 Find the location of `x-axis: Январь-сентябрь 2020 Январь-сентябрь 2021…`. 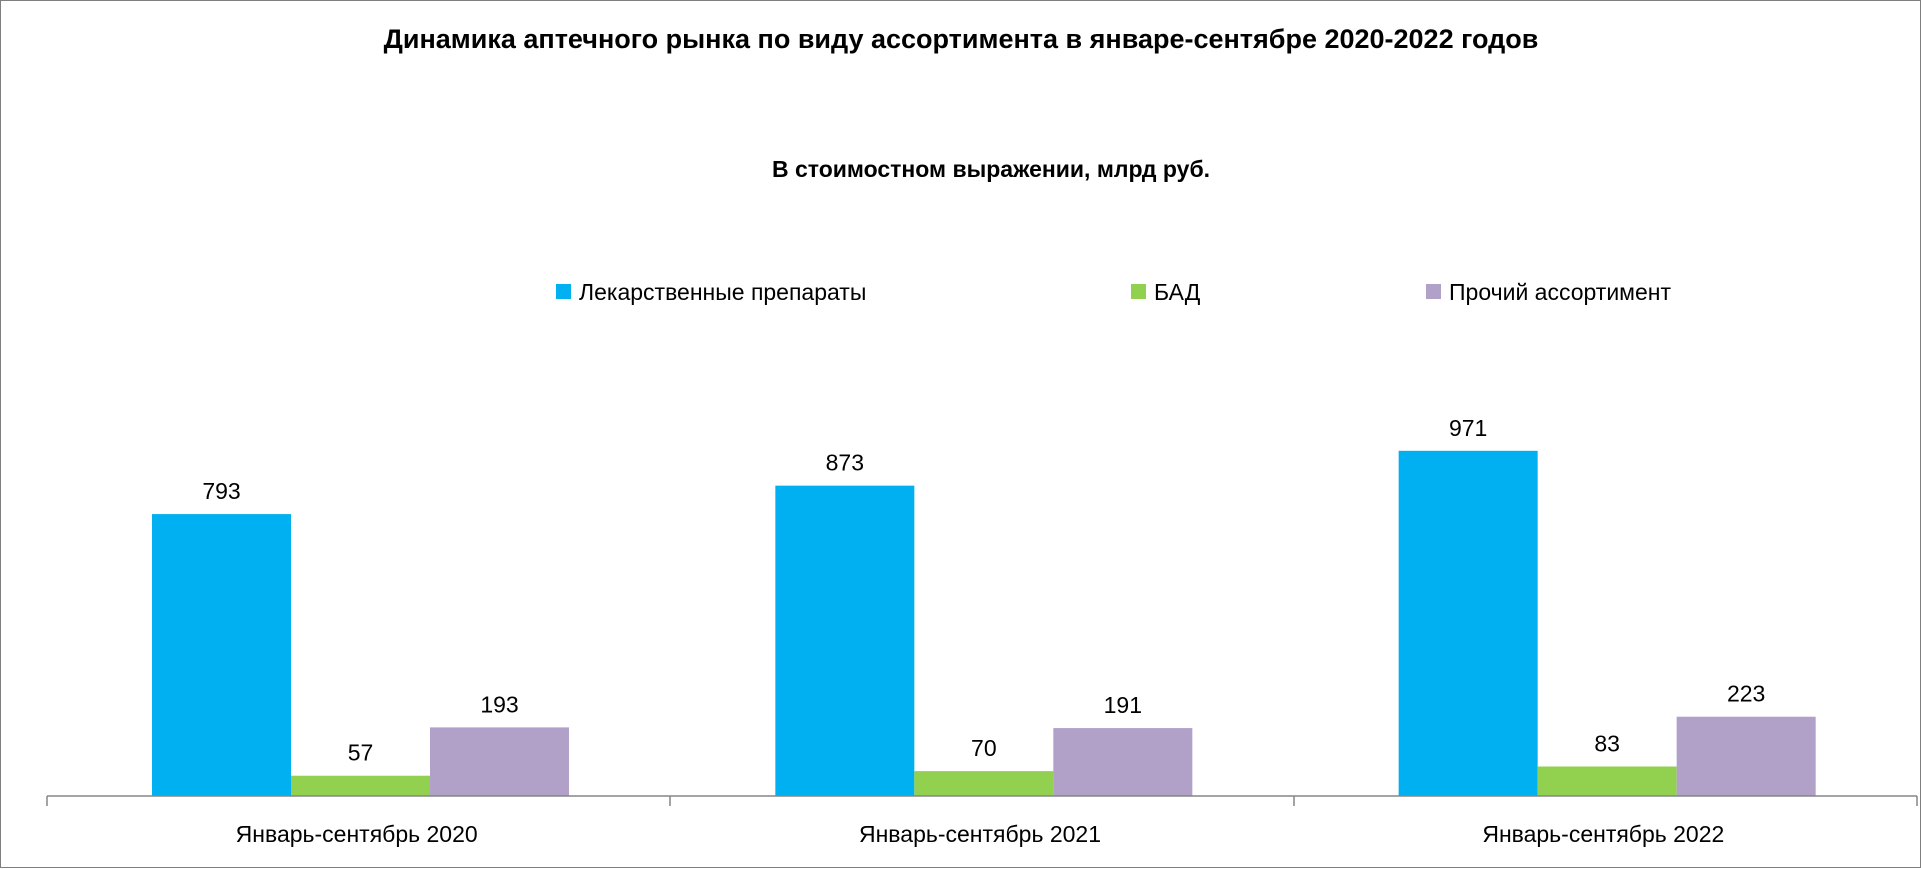

x-axis: Январь-сентябрь 2020 Январь-сентябрь 2021… is located at coordinates (982, 821).